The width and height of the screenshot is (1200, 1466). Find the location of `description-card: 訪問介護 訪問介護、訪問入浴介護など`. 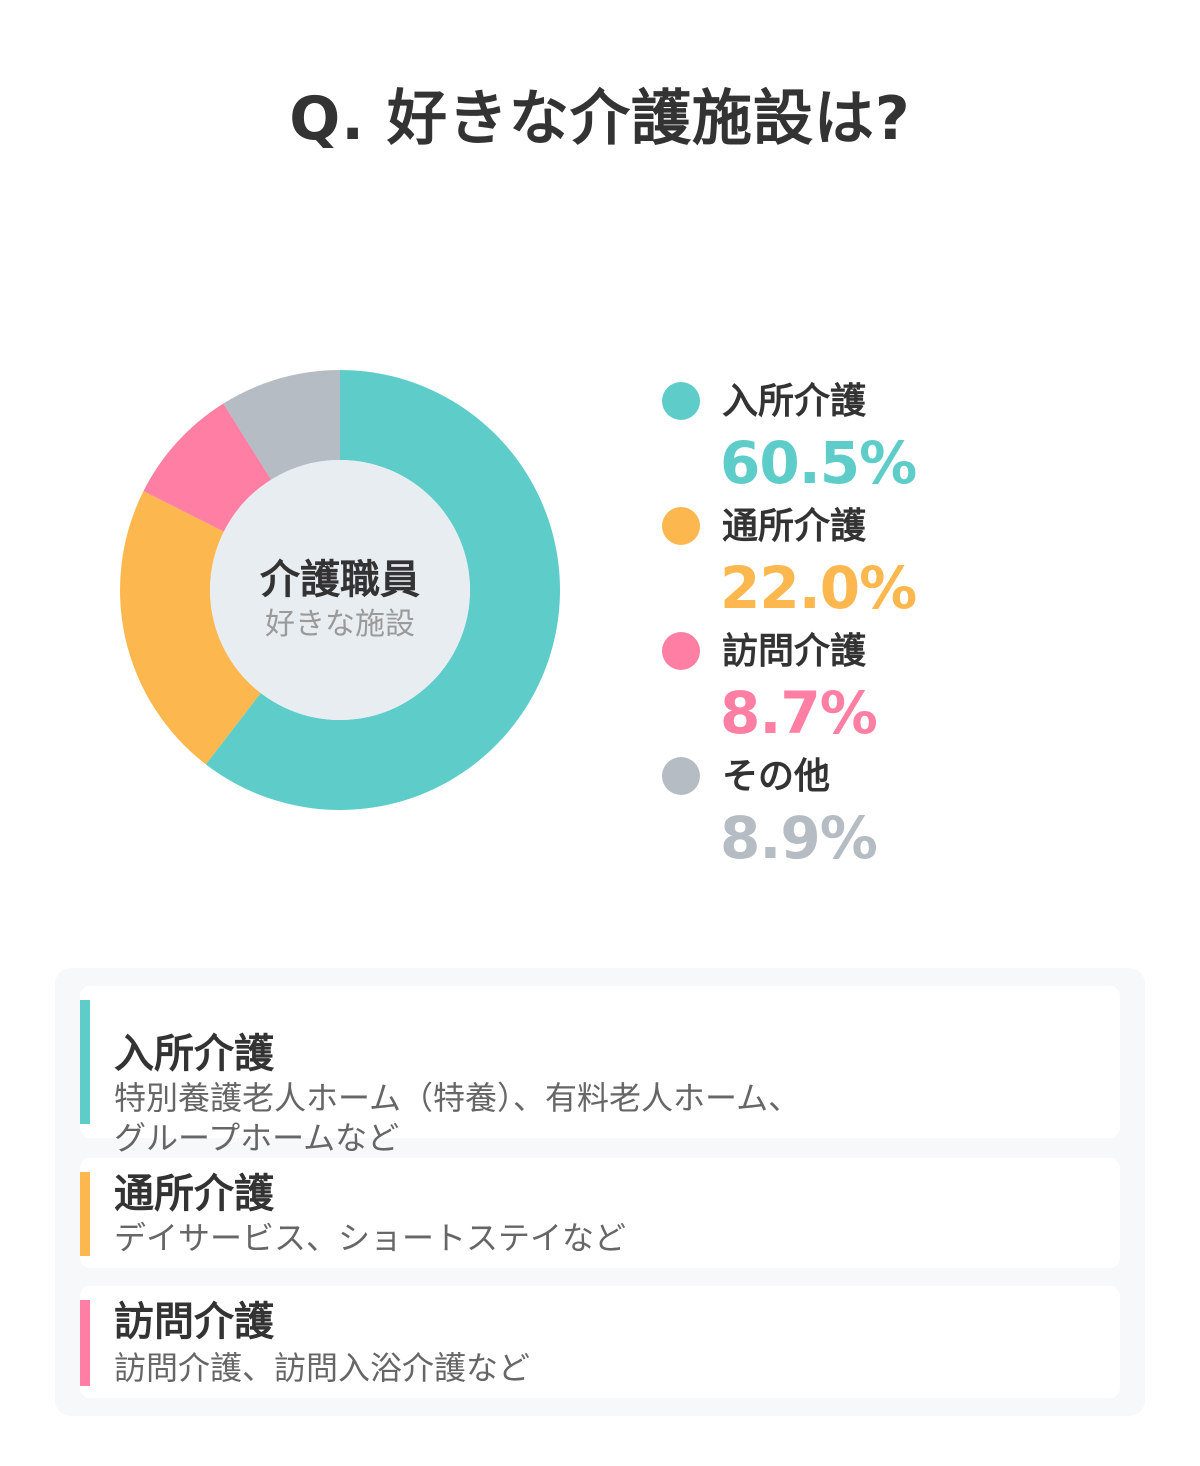

description-card: 訪問介護 訪問介護、訪問入浴介護など is located at coordinates (600, 1342).